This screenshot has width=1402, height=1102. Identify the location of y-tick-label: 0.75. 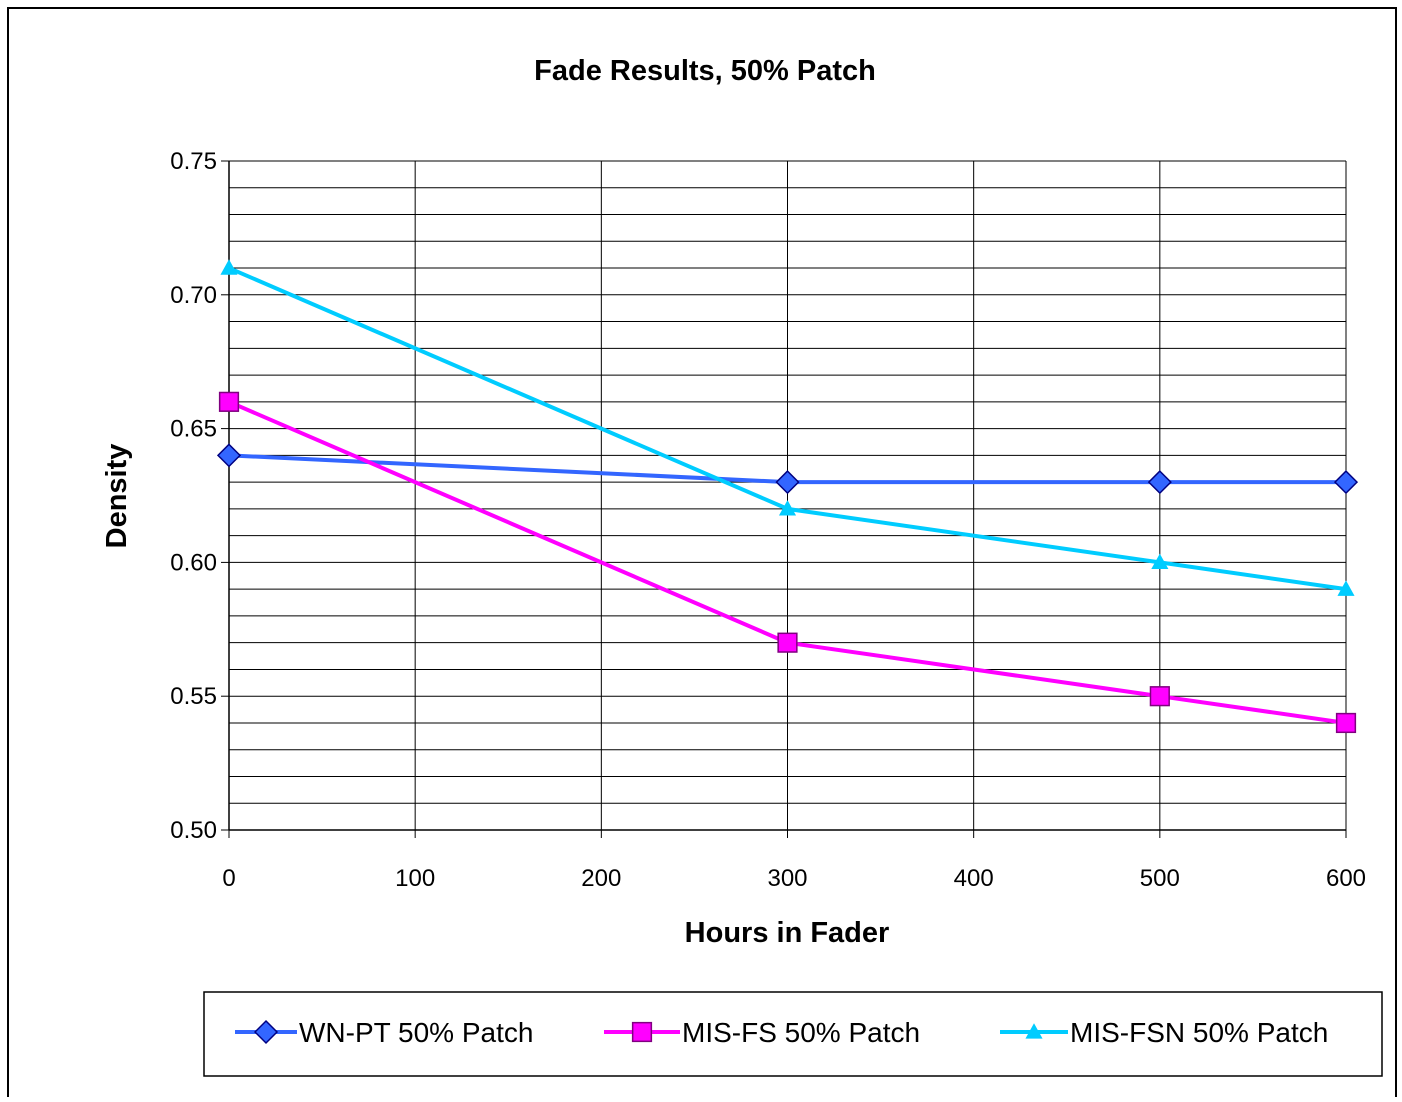
(193, 161).